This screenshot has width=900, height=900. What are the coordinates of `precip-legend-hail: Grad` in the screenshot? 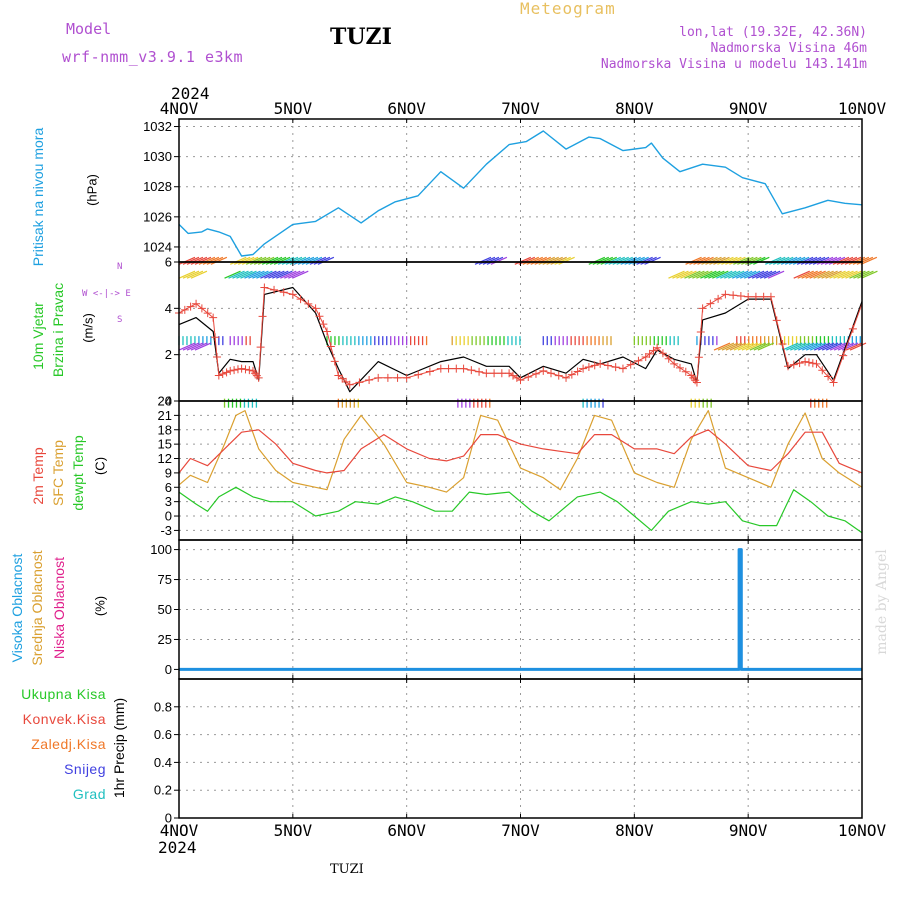 It's located at (89, 794).